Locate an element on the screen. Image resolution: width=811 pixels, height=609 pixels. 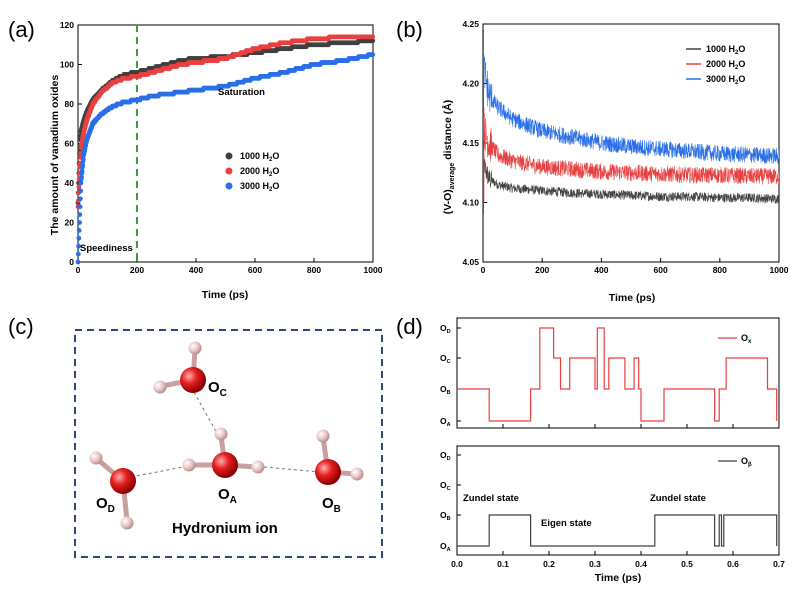
y-tick-label: 4.10 is located at coordinates (470, 203).